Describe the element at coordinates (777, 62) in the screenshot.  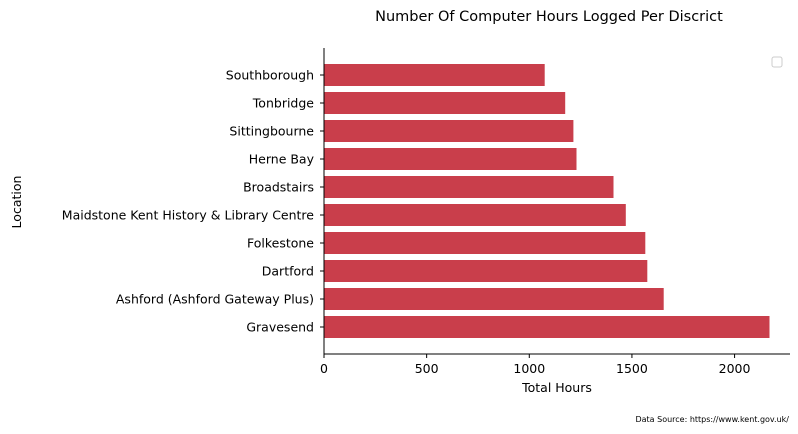
I see `legend-box` at that location.